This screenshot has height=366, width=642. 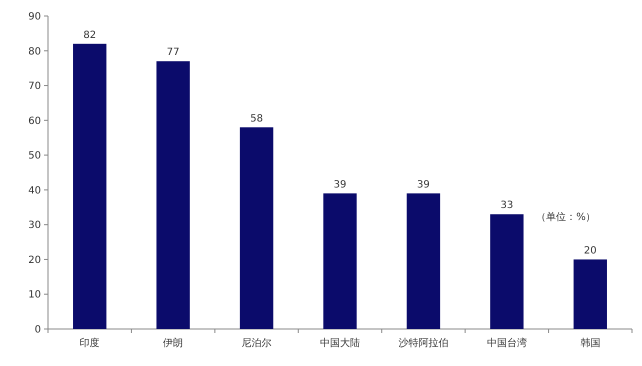 I want to click on x-tick-label: 中国大陆, so click(x=340, y=343).